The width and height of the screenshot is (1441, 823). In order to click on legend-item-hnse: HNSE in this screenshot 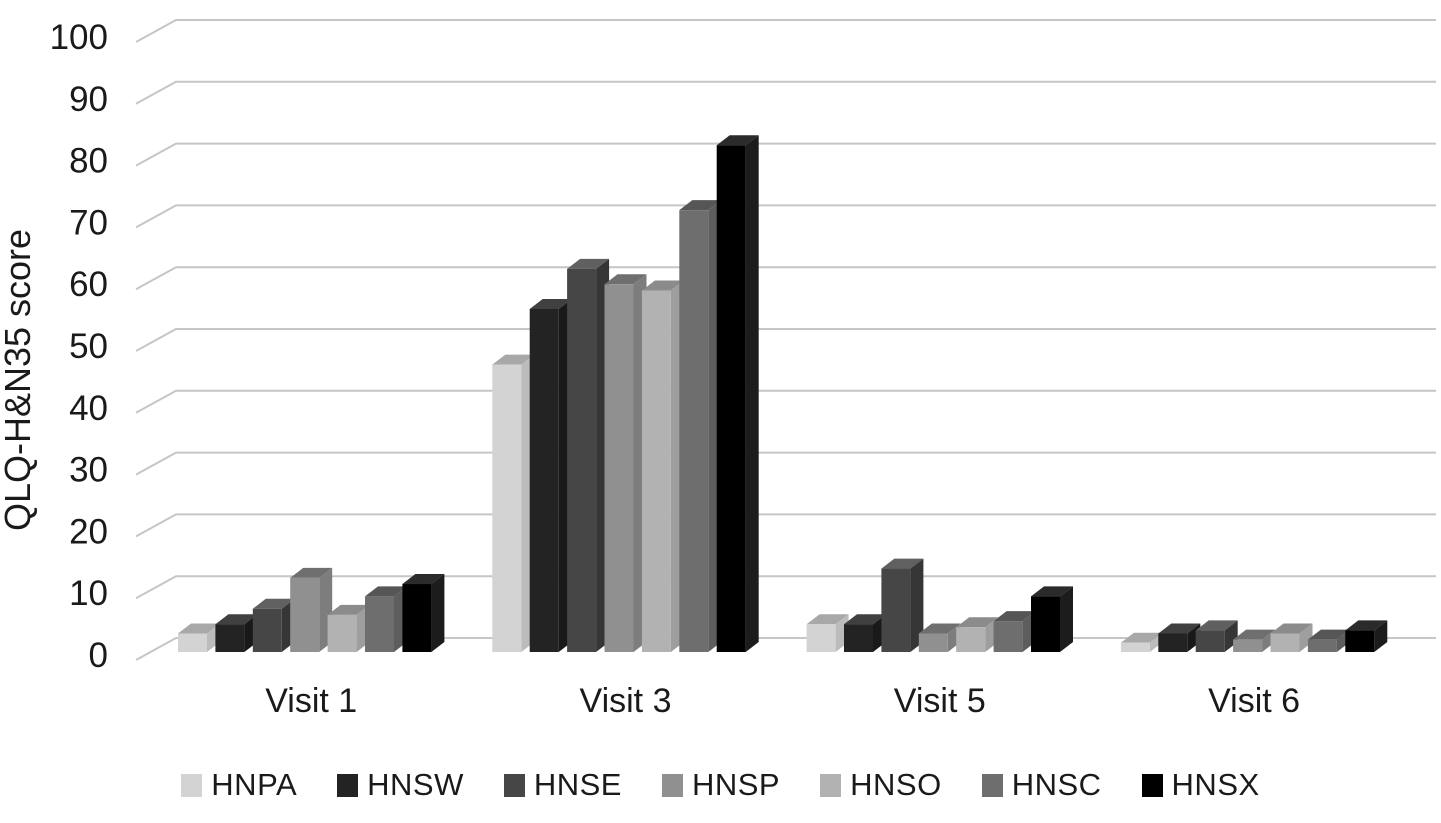, I will do `click(562, 785)`.